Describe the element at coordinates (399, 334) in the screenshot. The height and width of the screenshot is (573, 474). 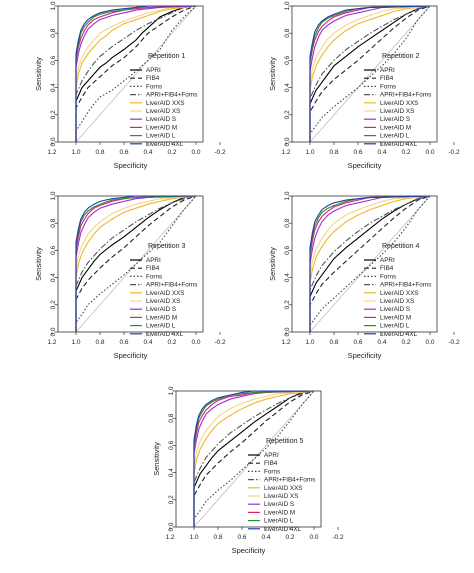
I see `legend-label: LiverAID 4XL` at that location.